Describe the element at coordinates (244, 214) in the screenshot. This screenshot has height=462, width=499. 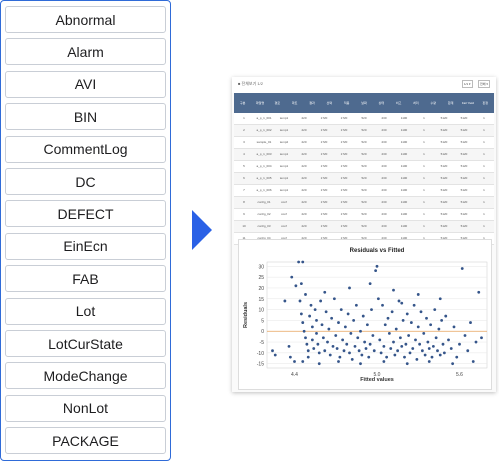
I see `preview-cell: 9` at that location.